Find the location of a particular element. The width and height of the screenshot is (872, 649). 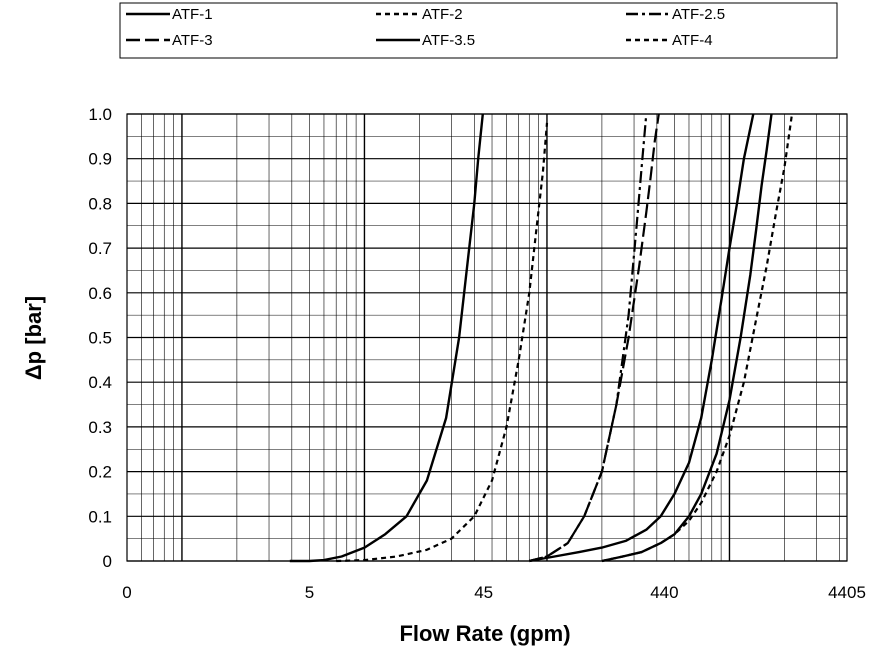

x-axis-title: Flow Rate (gpm) is located at coordinates (484, 633).